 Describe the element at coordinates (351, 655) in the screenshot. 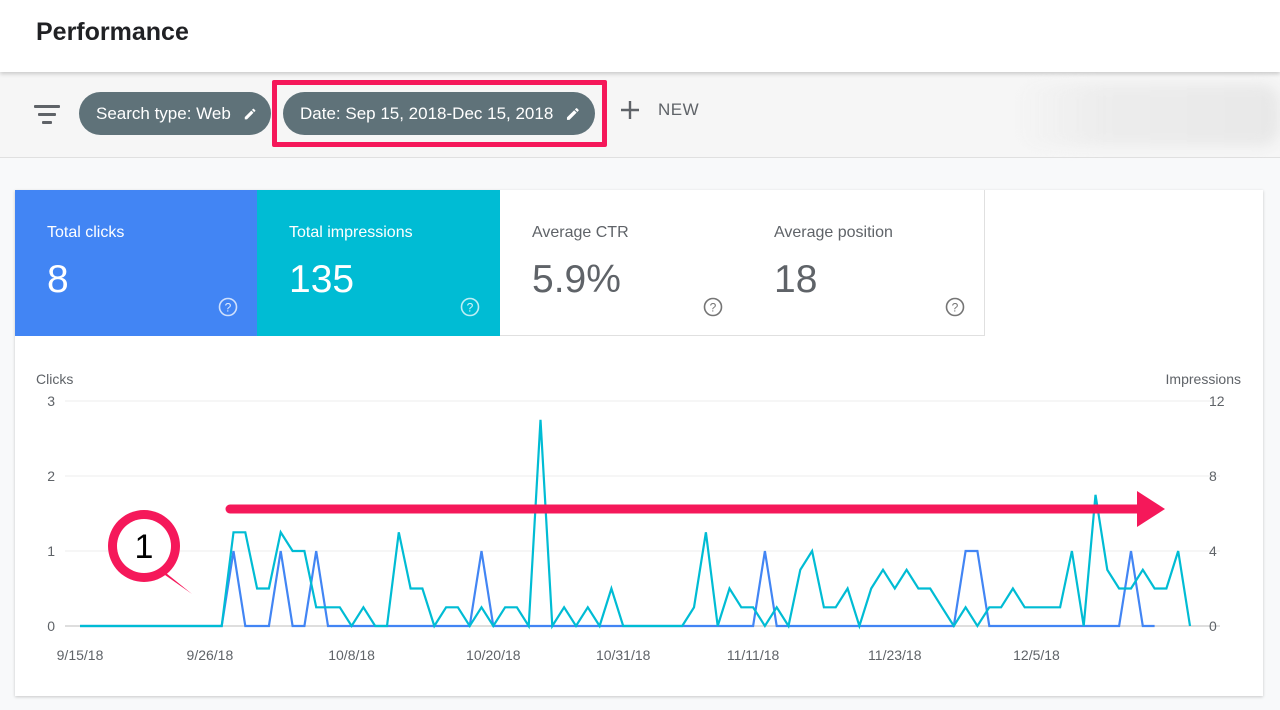

I see `x-tick-label: 10/8/18` at that location.